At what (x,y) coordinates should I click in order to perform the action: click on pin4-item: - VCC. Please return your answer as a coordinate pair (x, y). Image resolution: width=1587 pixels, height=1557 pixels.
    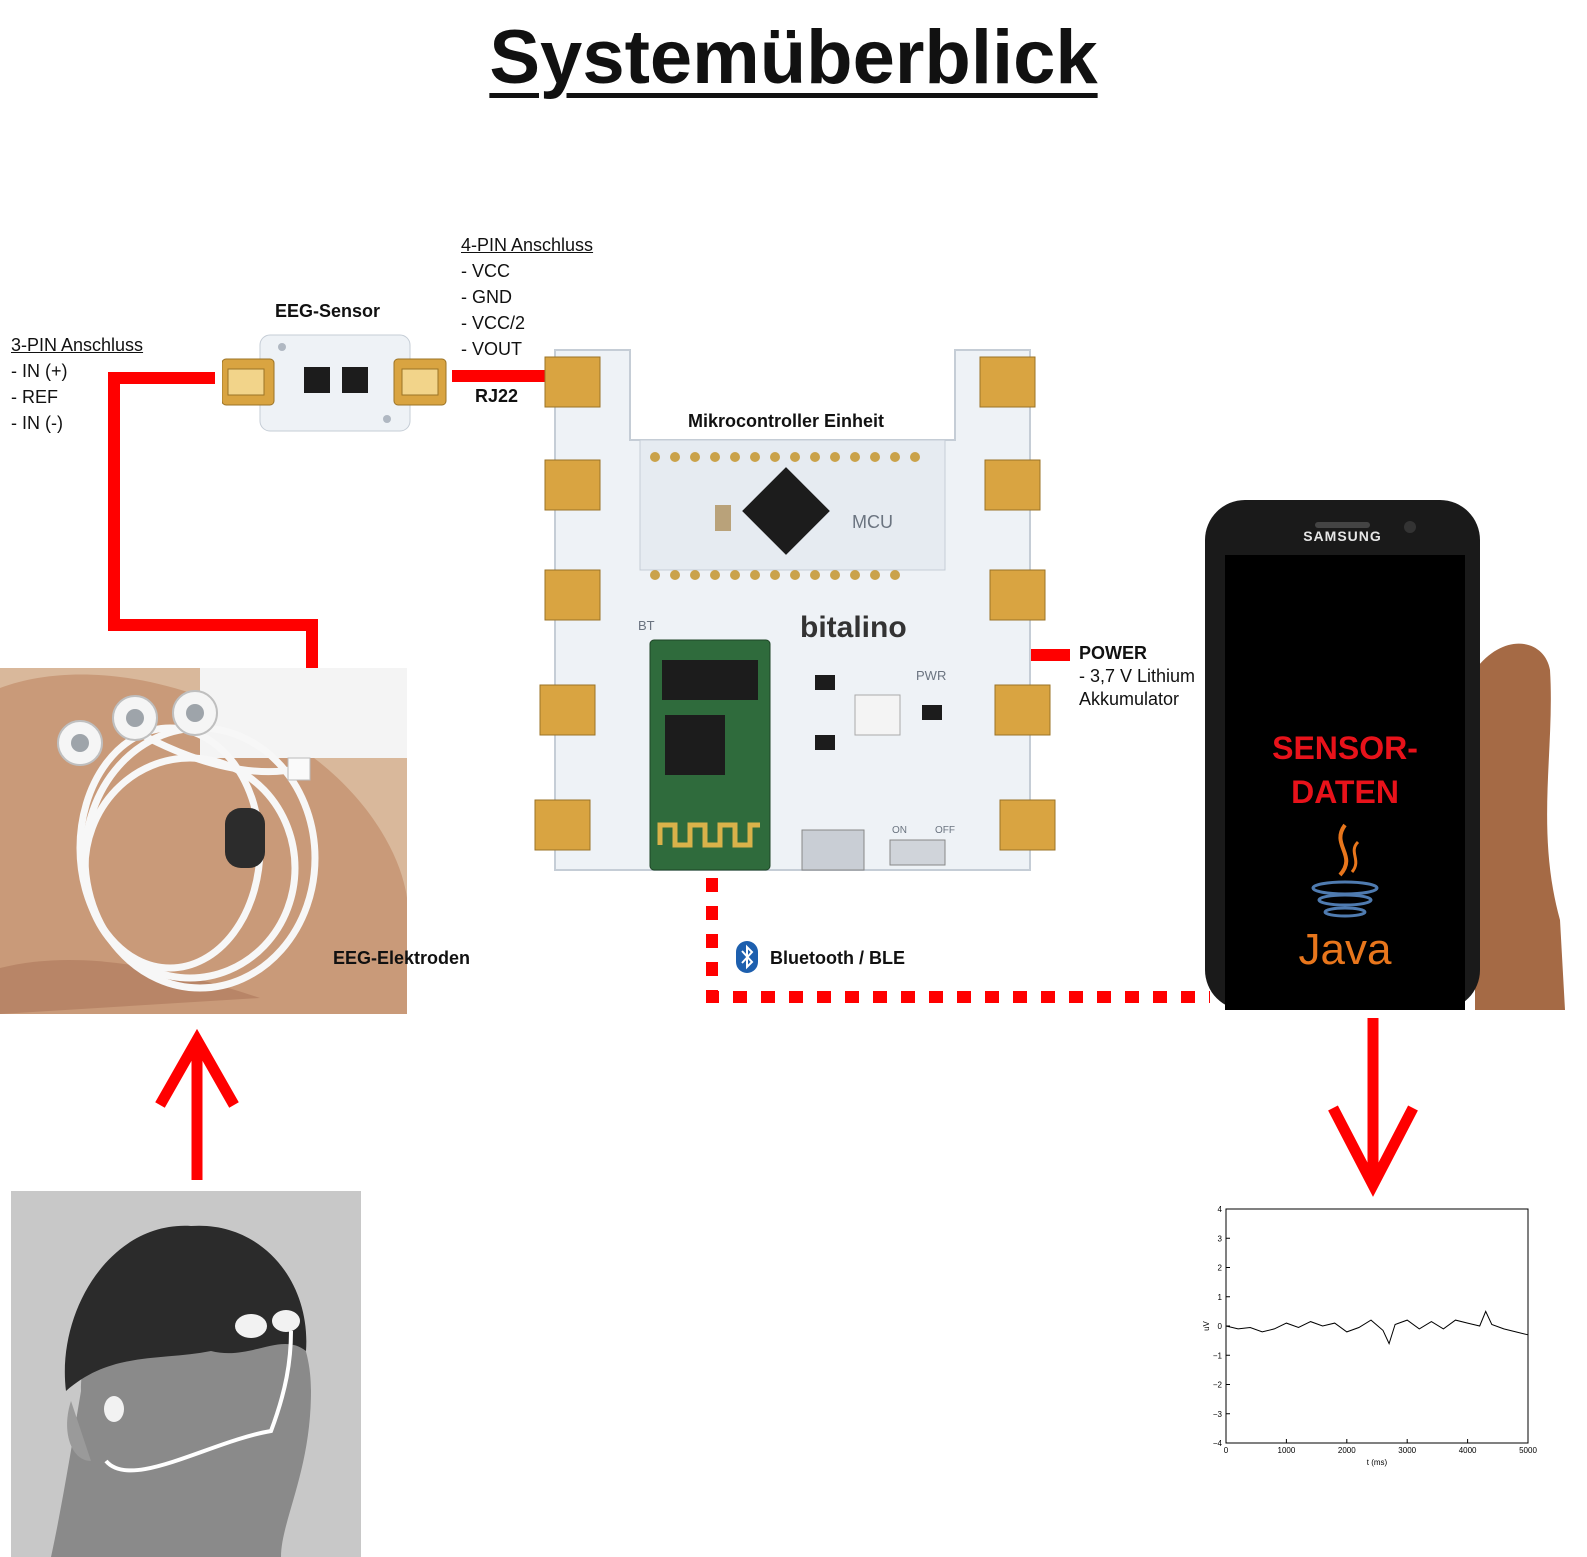
    Looking at the image, I should click on (485, 271).